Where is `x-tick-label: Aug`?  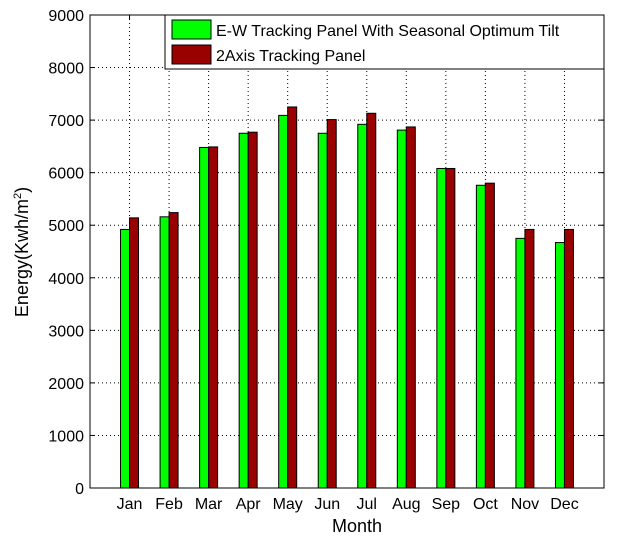 x-tick-label: Aug is located at coordinates (406, 504).